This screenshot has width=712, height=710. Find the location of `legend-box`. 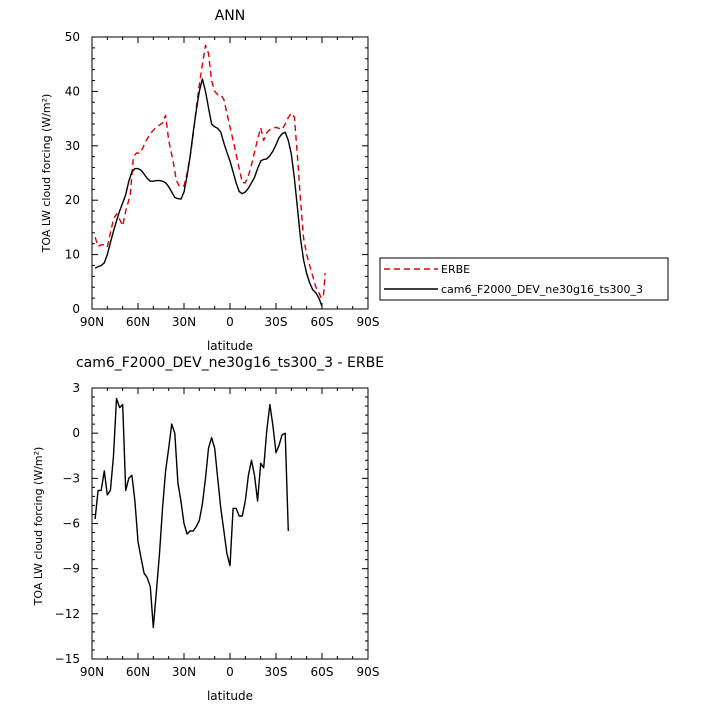

legend-box is located at coordinates (524, 279).